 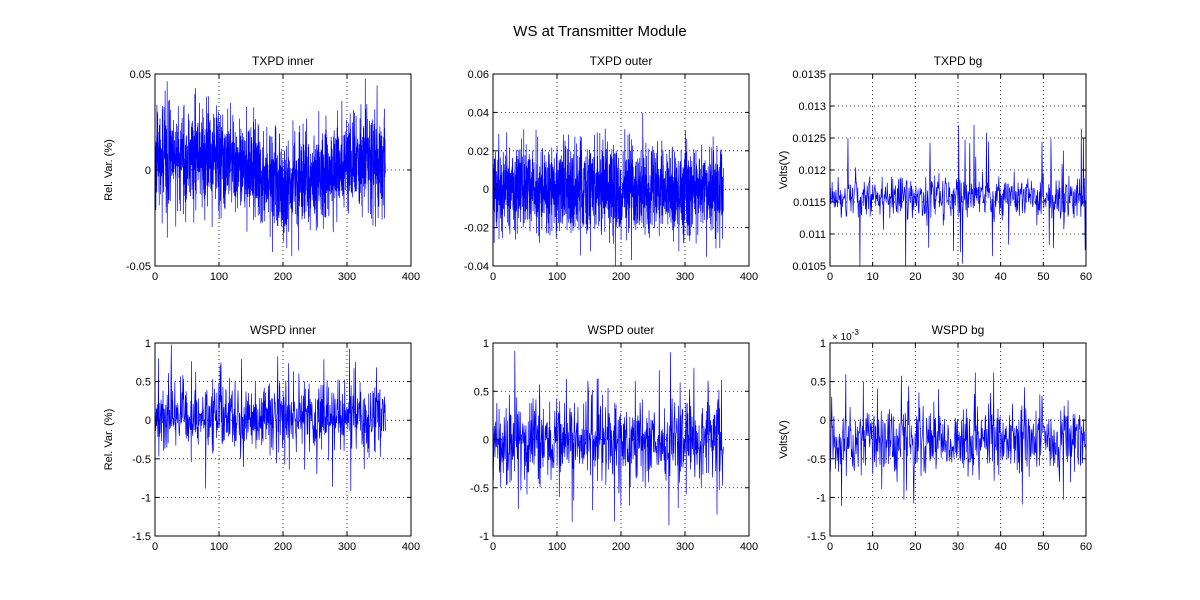 What do you see at coordinates (818, 383) in the screenshot?
I see `chart-6-ytick-label-4: 0.5` at bounding box center [818, 383].